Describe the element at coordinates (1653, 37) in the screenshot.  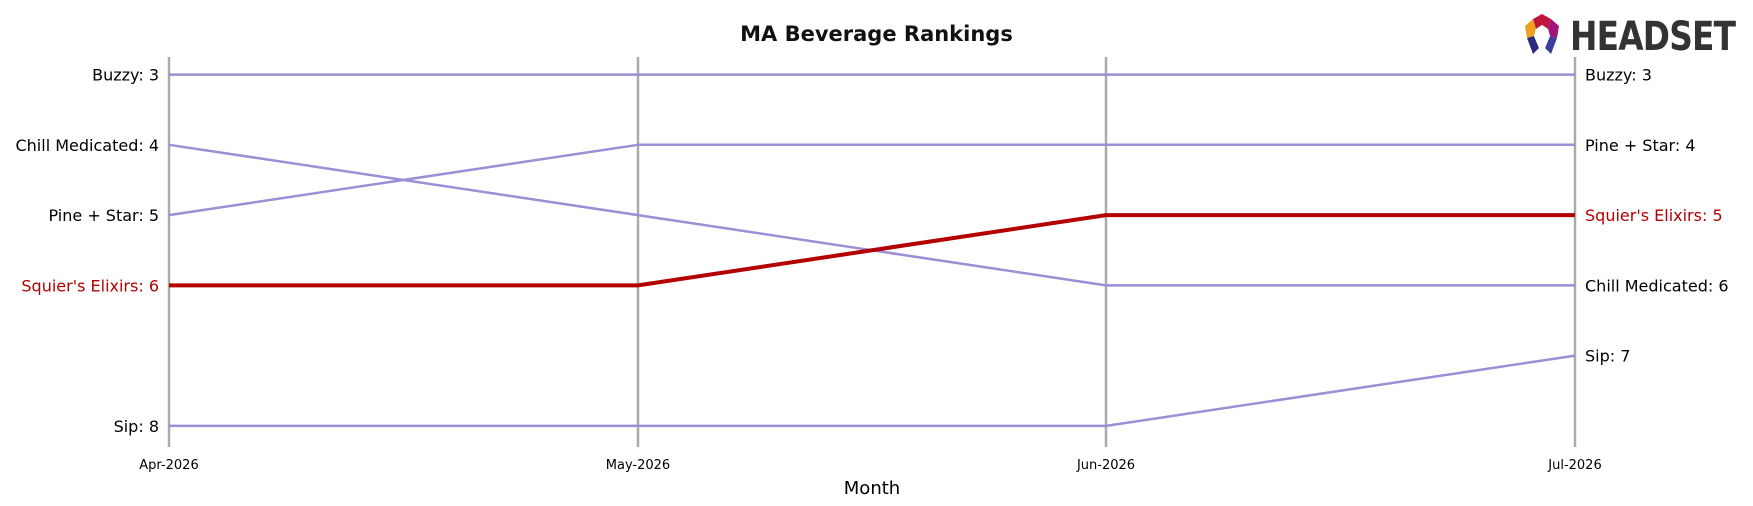
I see `headset-logo-text: HEADSET` at that location.